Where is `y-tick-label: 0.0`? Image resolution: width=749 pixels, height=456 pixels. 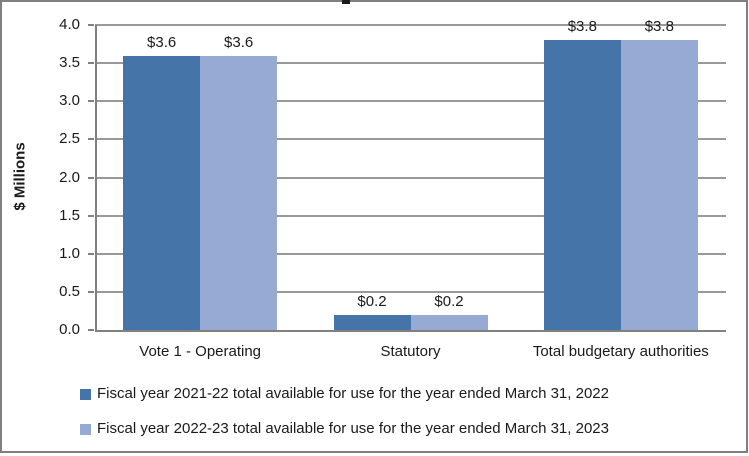
y-tick-label: 0.0 is located at coordinates (69, 329).